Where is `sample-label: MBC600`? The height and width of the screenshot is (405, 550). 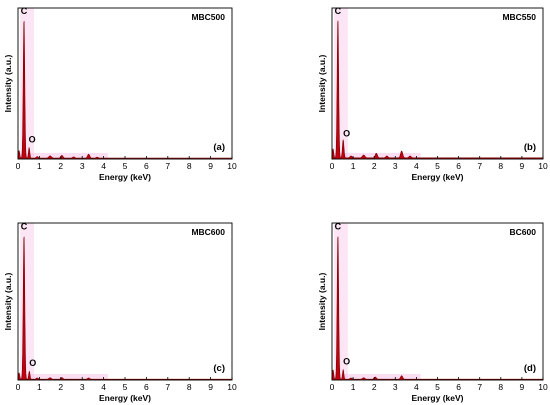 sample-label: MBC600 is located at coordinates (208, 232).